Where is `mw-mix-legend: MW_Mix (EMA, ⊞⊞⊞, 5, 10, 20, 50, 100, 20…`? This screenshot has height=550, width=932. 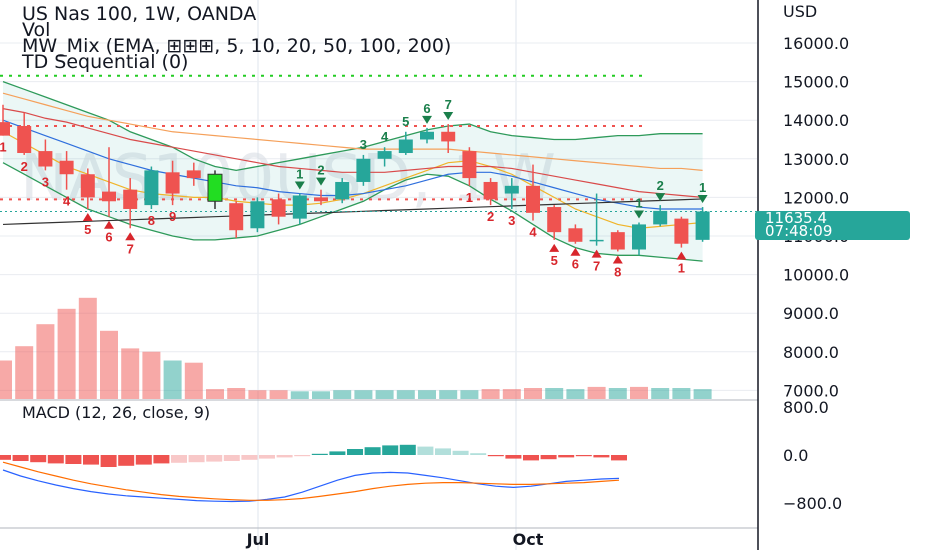
mw-mix-legend: MW_Mix (EMA, ⊞⊞⊞, 5, 10, 20, 50, 100, 20… is located at coordinates (237, 46).